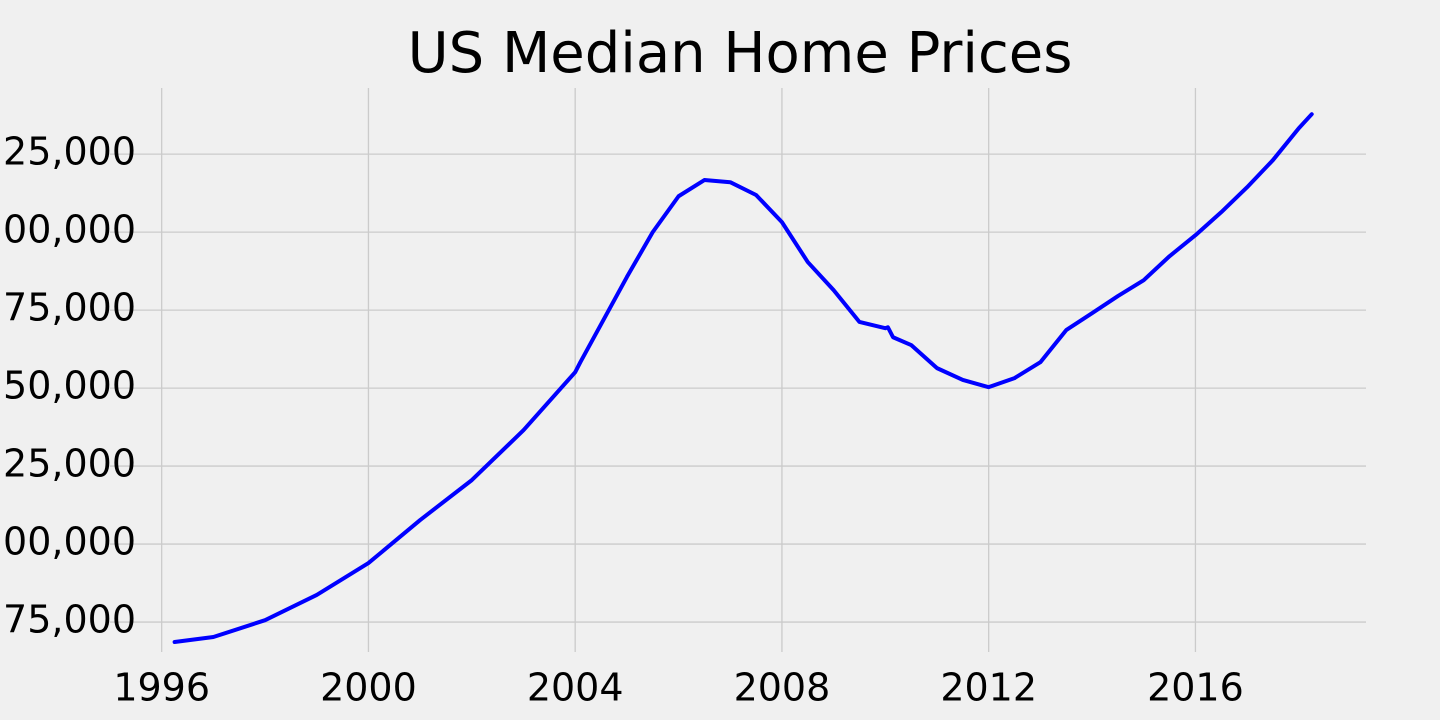  Describe the element at coordinates (161, 688) in the screenshot. I see `x-tick-label: 1996` at that location.